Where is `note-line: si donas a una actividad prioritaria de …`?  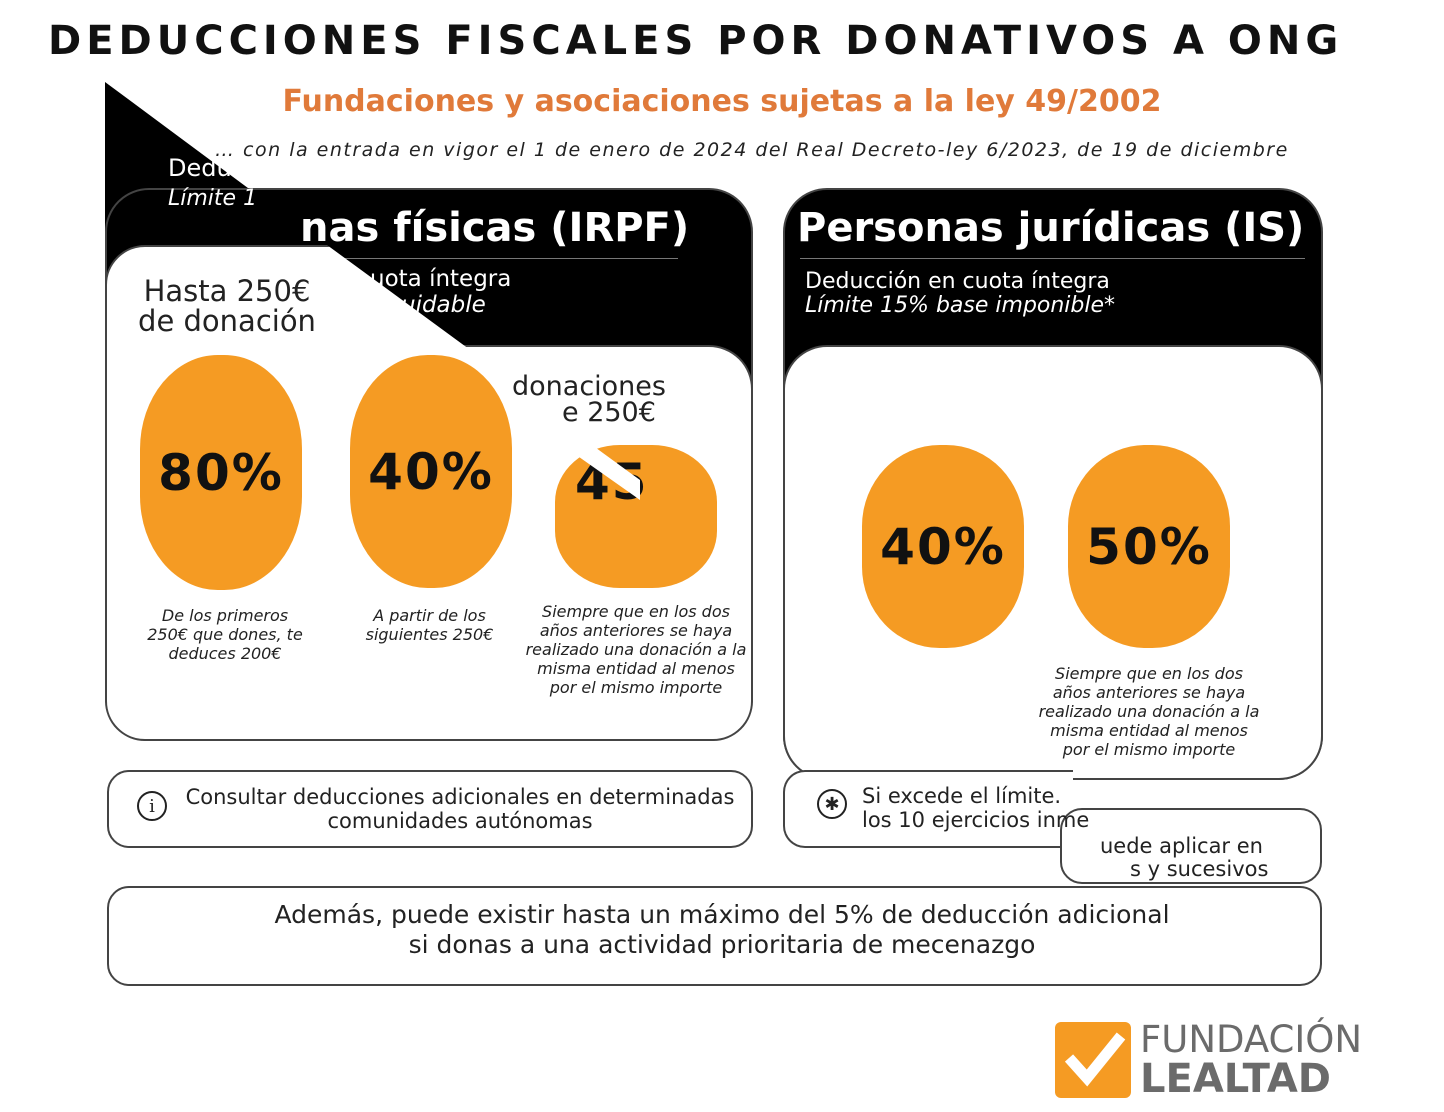
note-line: si donas a una actividad prioritaria de … is located at coordinates (722, 944).